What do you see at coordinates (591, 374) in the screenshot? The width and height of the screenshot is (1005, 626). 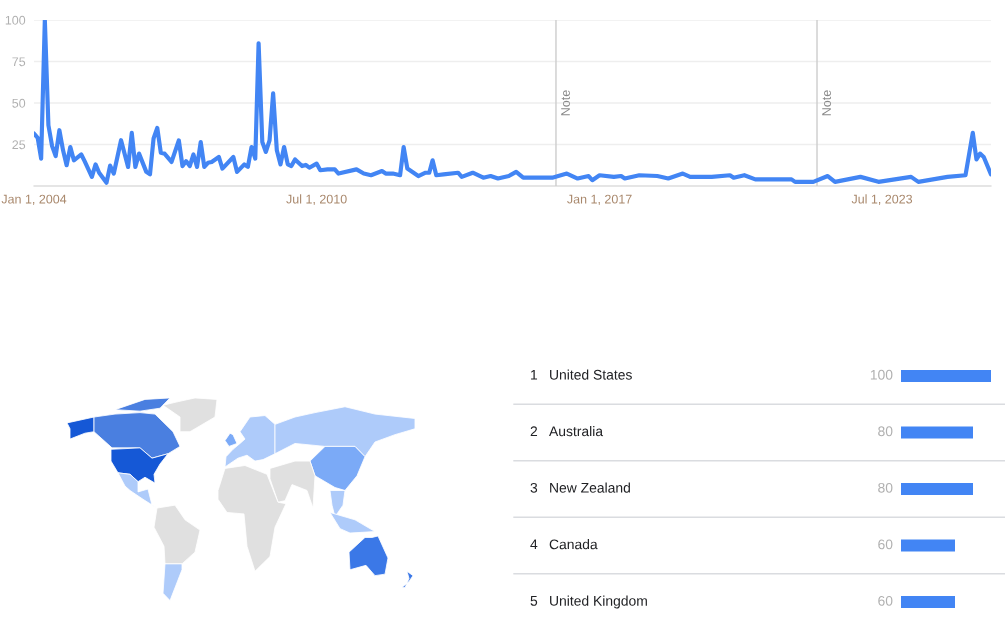 I see `category-label: United States` at bounding box center [591, 374].